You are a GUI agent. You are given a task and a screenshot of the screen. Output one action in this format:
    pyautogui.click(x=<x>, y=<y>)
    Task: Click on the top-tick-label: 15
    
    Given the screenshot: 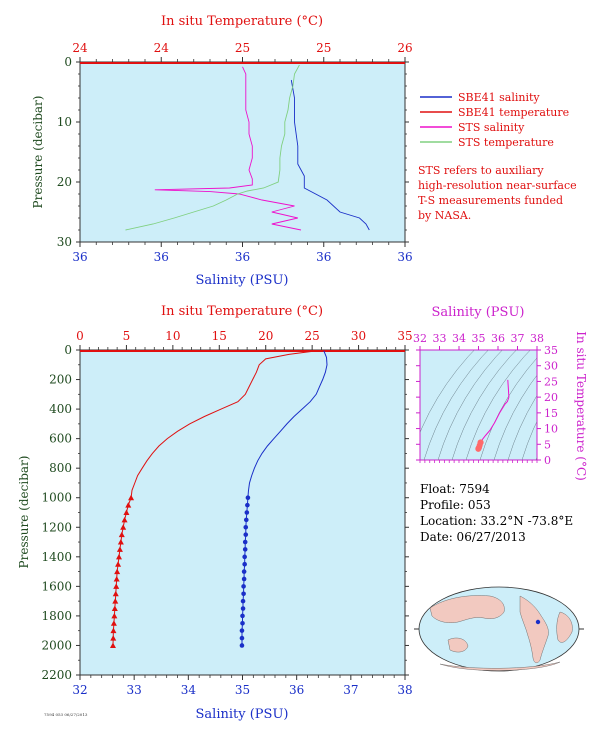 What is the action you would take?
    pyautogui.click(x=219, y=336)
    